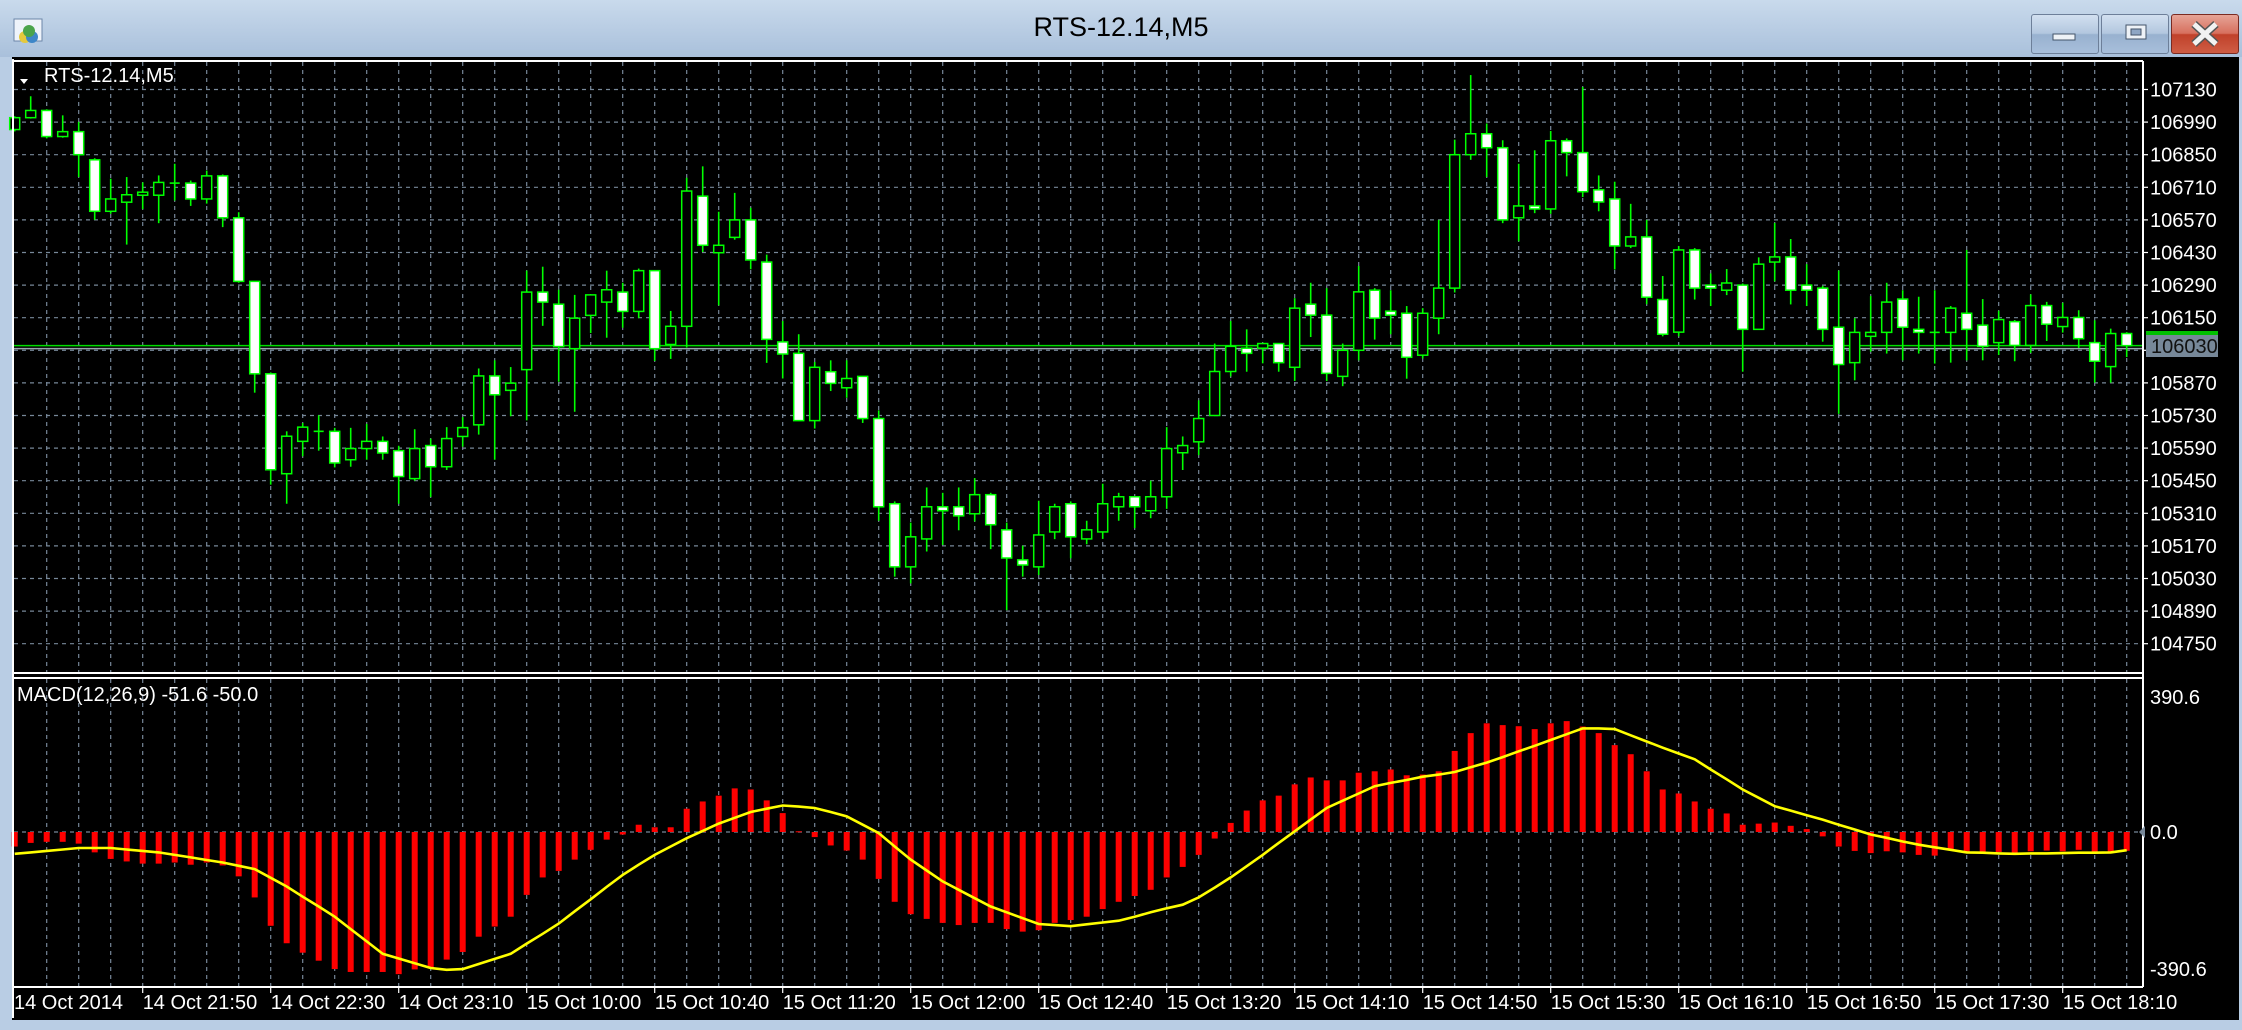  What do you see at coordinates (2173, 834) in the screenshot?
I see `macd-axis: 390.6 0.0 -390.6` at bounding box center [2173, 834].